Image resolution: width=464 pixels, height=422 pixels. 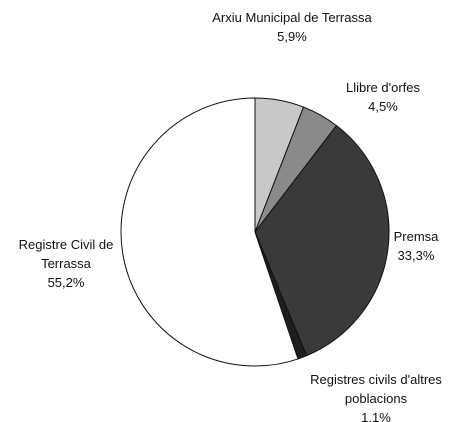 What do you see at coordinates (292, 36) in the screenshot?
I see `value-label: 5,9%` at bounding box center [292, 36].